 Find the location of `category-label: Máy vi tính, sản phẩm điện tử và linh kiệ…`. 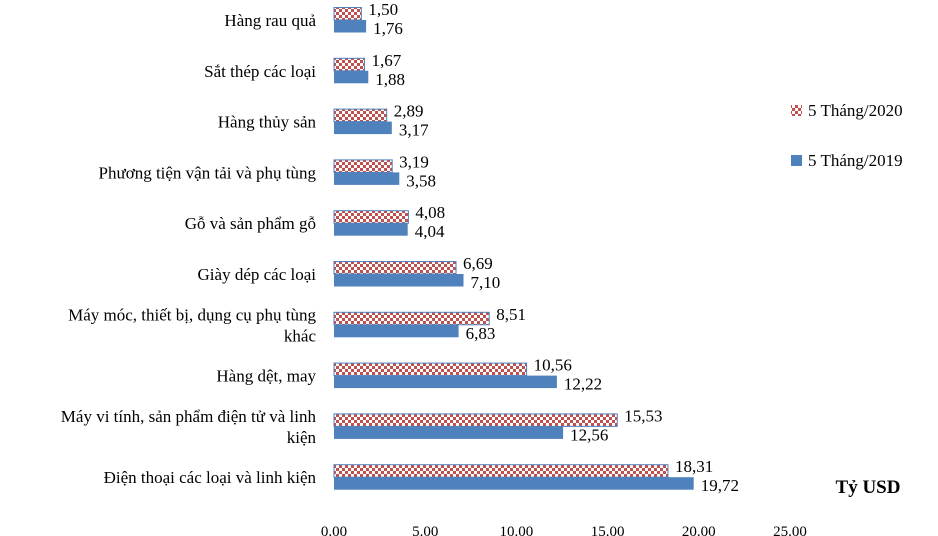

category-label: Máy vi tính, sản phẩm điện tử và linh kiệ… is located at coordinates (189, 427).